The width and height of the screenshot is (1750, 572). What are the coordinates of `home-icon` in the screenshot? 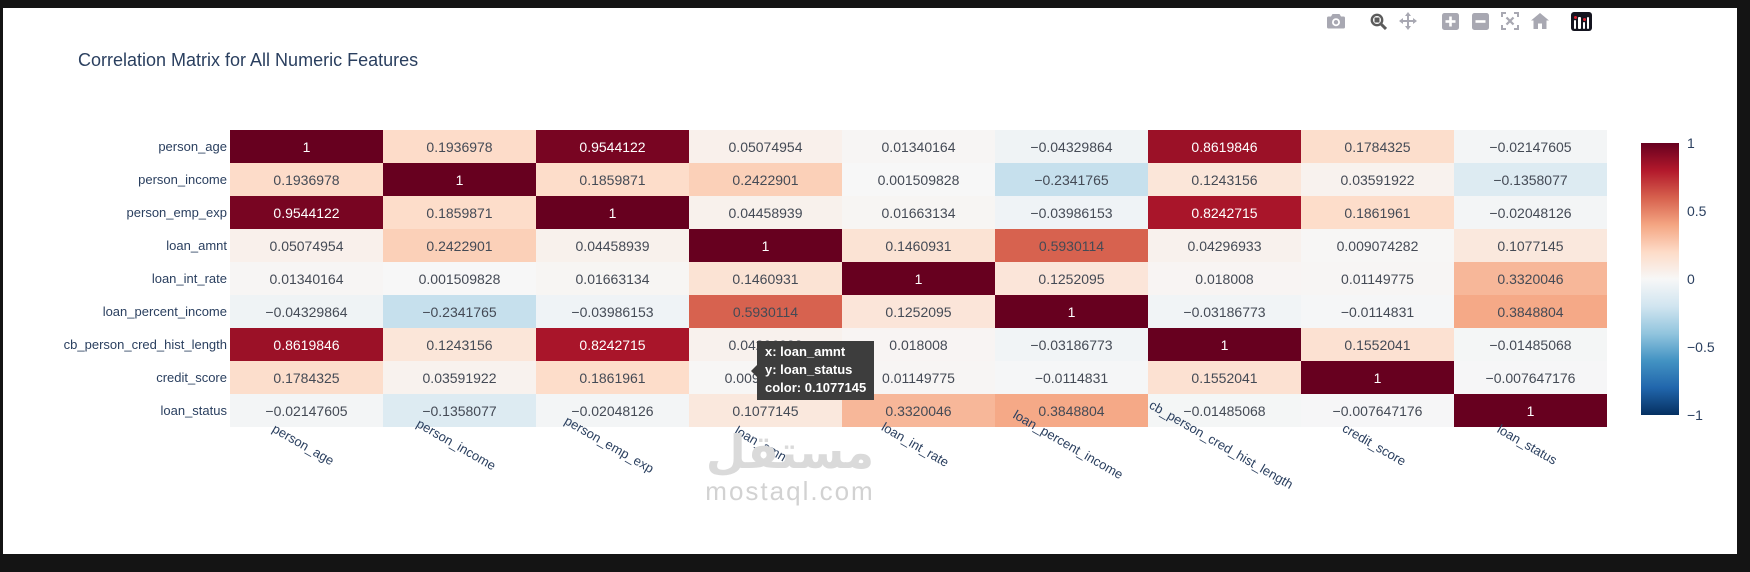 It's located at (1540, 21).